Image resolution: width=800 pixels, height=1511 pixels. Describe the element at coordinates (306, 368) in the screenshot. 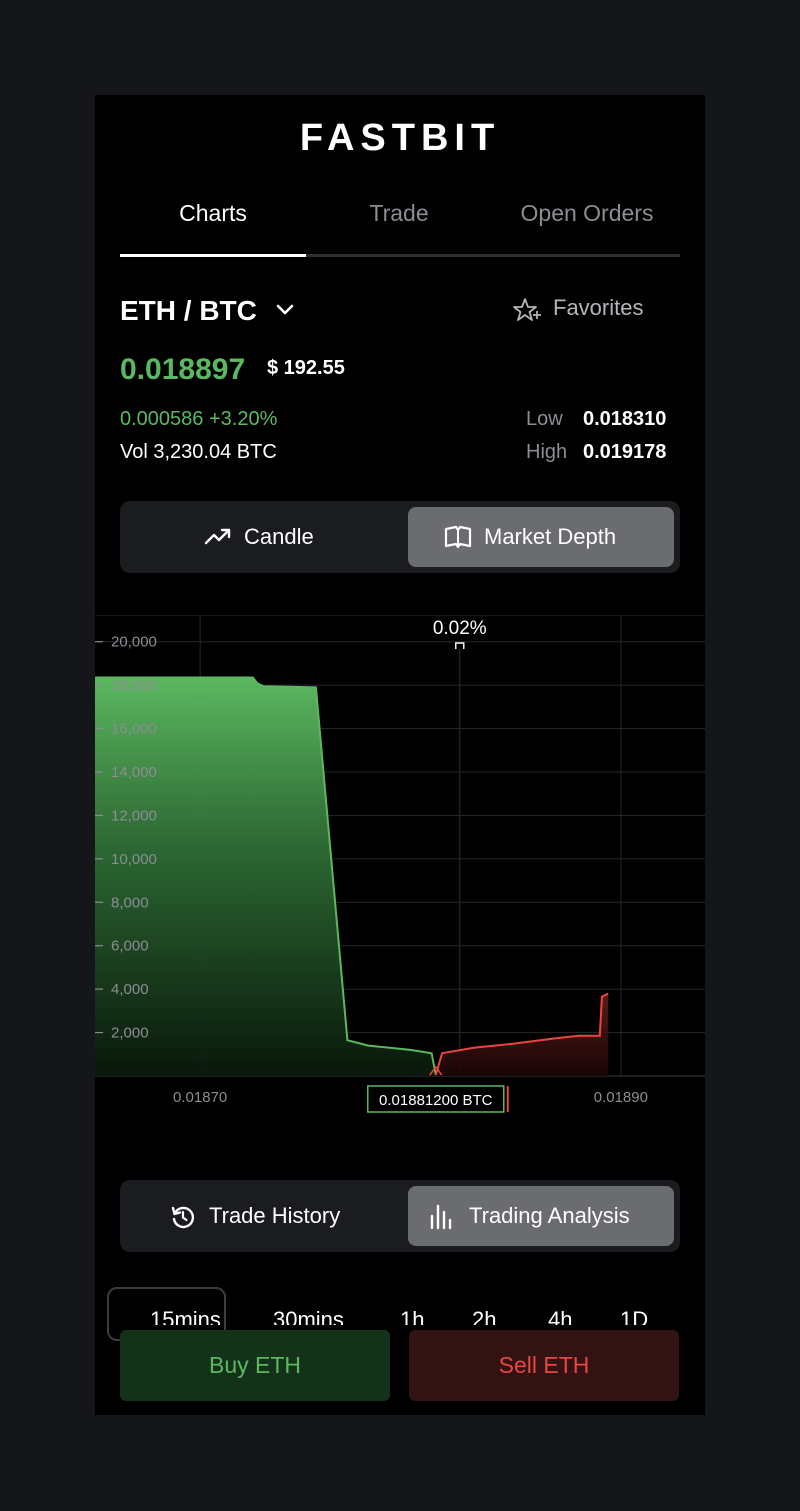

I see `usd-price: $ 192.55` at that location.